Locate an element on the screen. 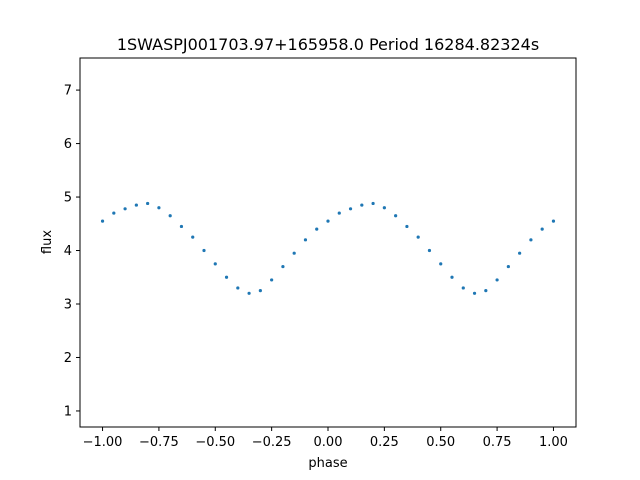  x-tick-label: 0.50 is located at coordinates (440, 442).